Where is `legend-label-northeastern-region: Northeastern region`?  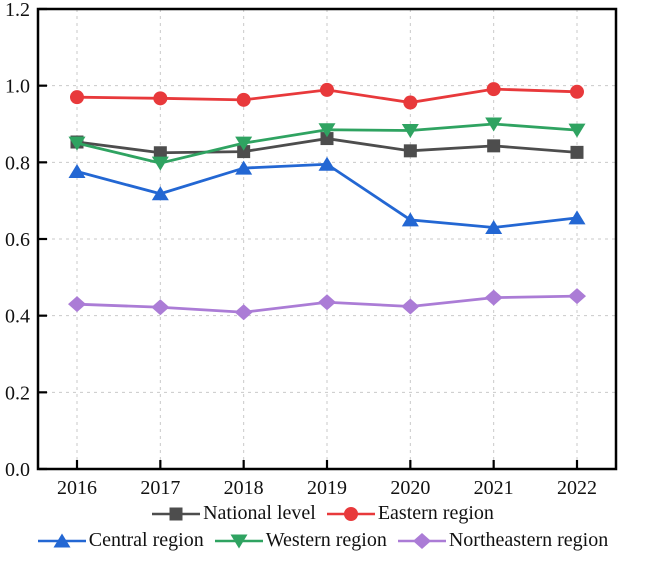
legend-label-northeastern-region: Northeastern region is located at coordinates (528, 540).